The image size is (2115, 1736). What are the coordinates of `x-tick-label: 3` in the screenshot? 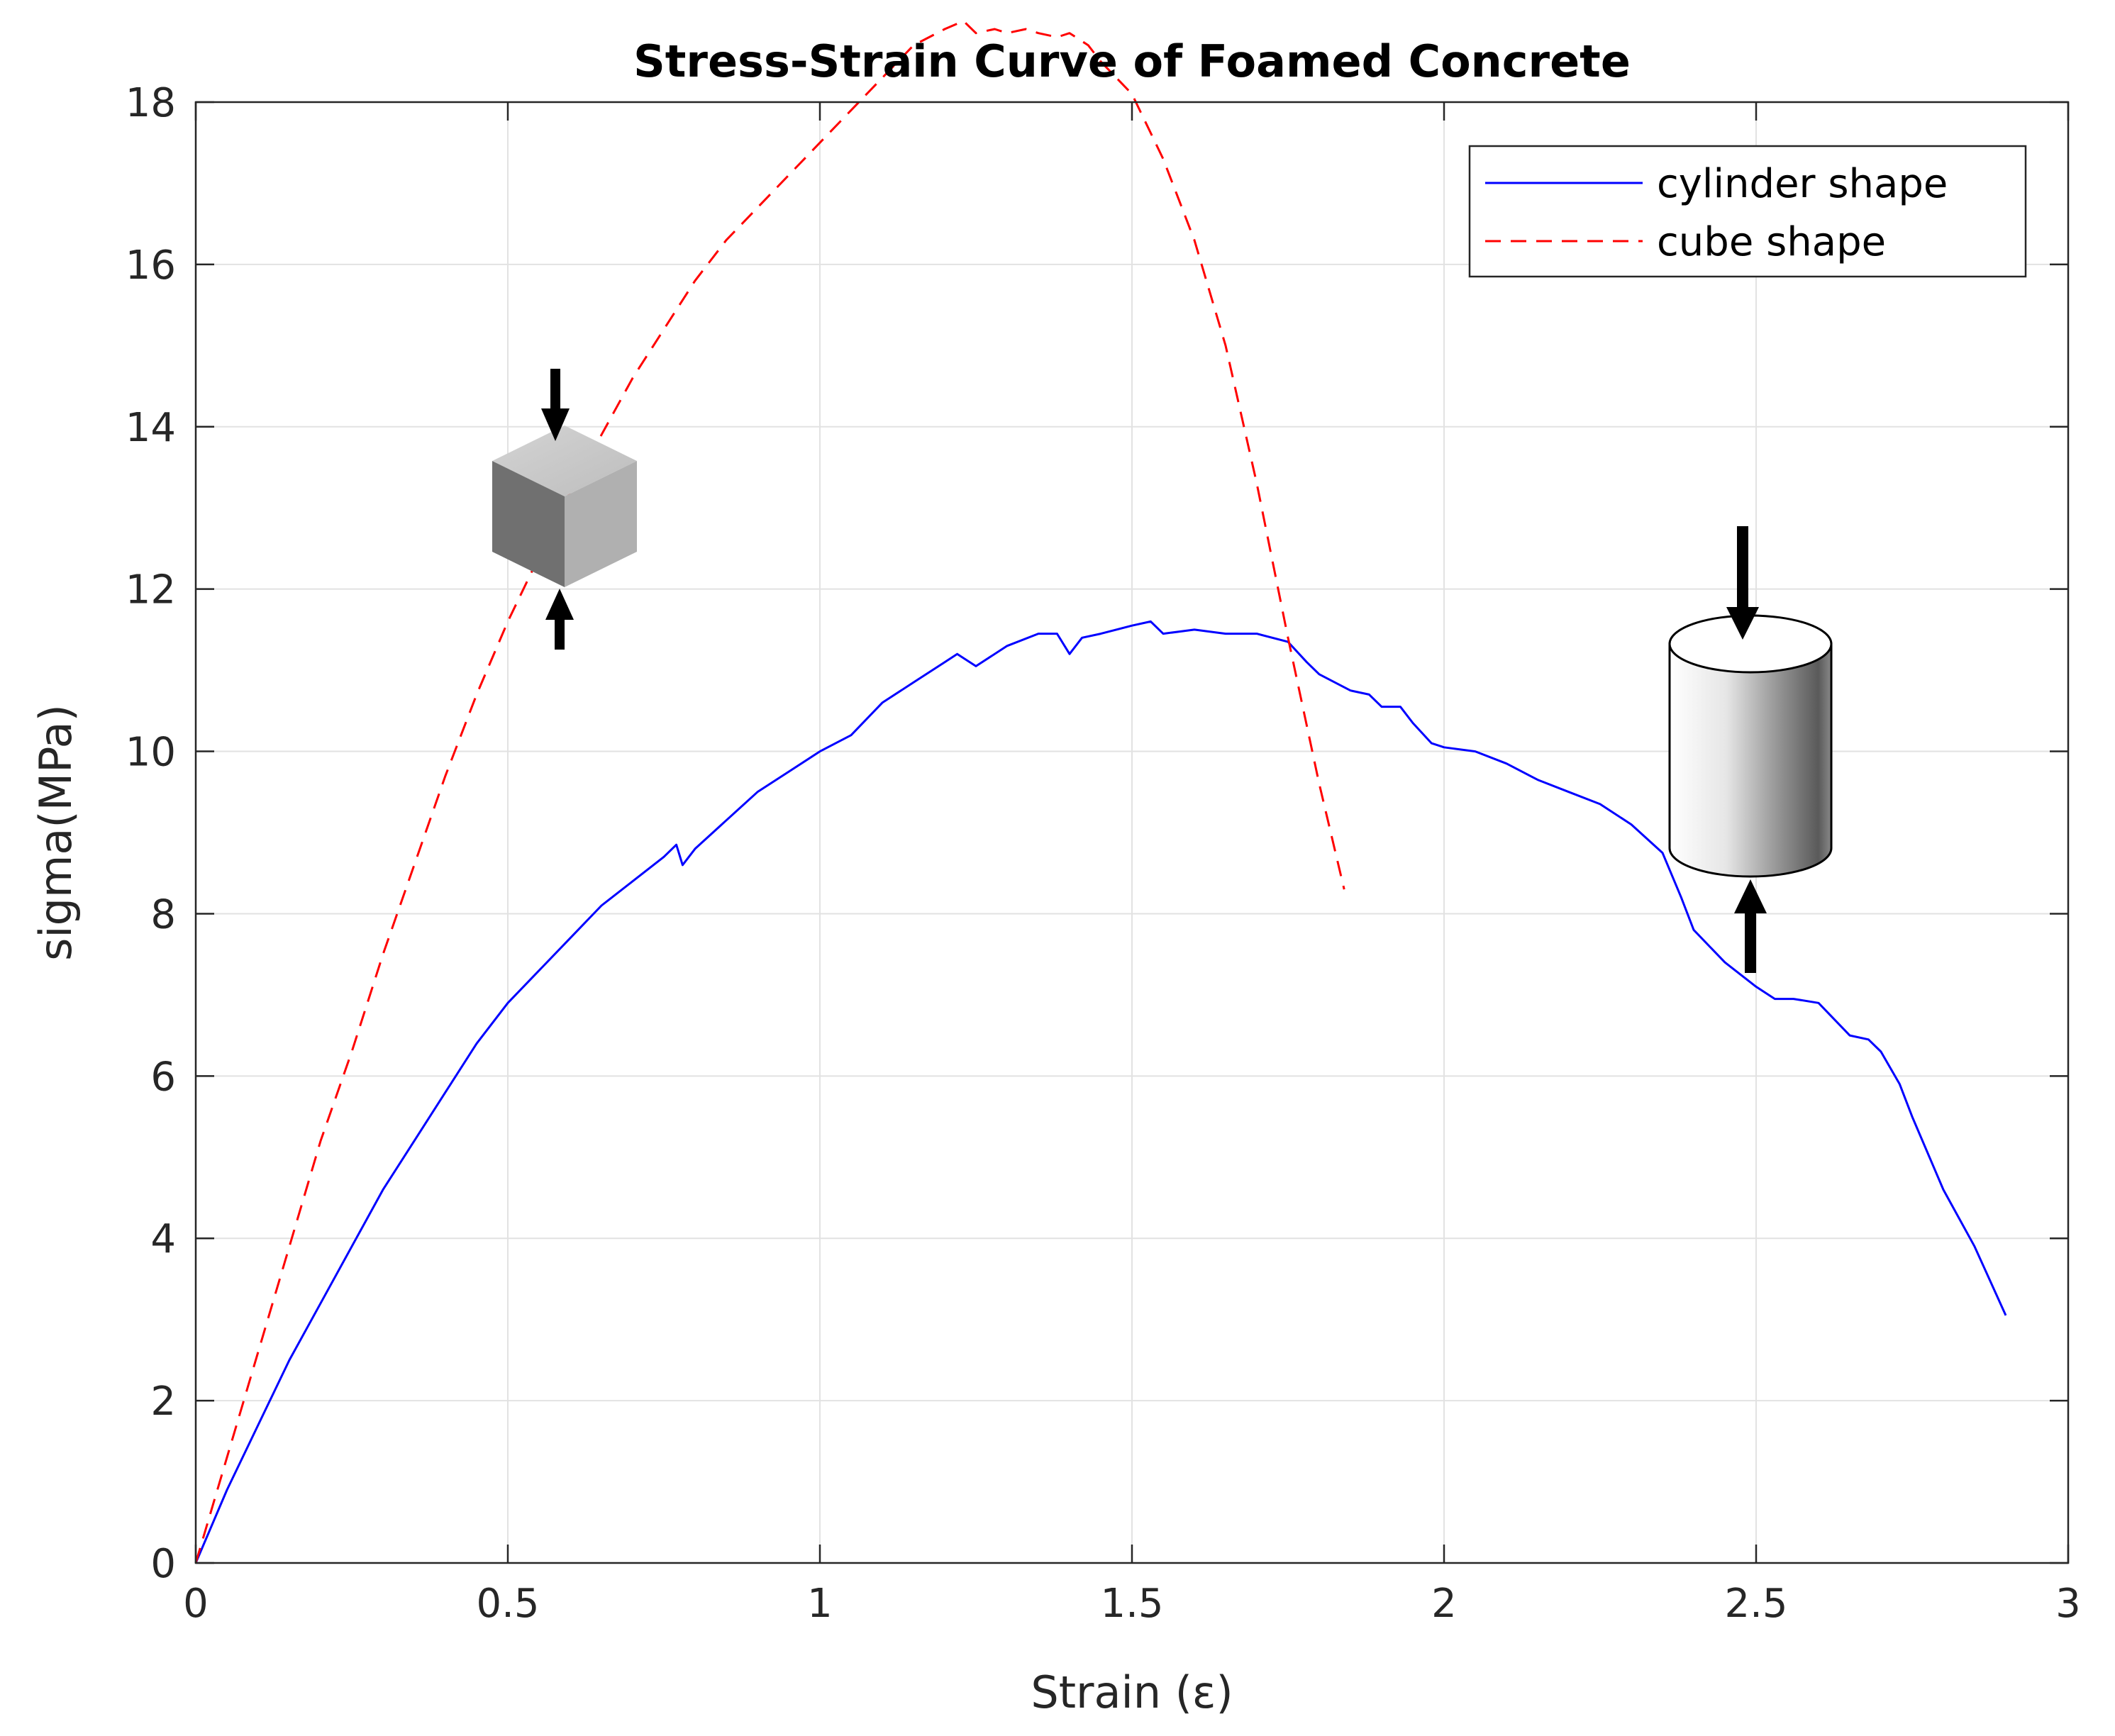 It's located at (2068, 1604).